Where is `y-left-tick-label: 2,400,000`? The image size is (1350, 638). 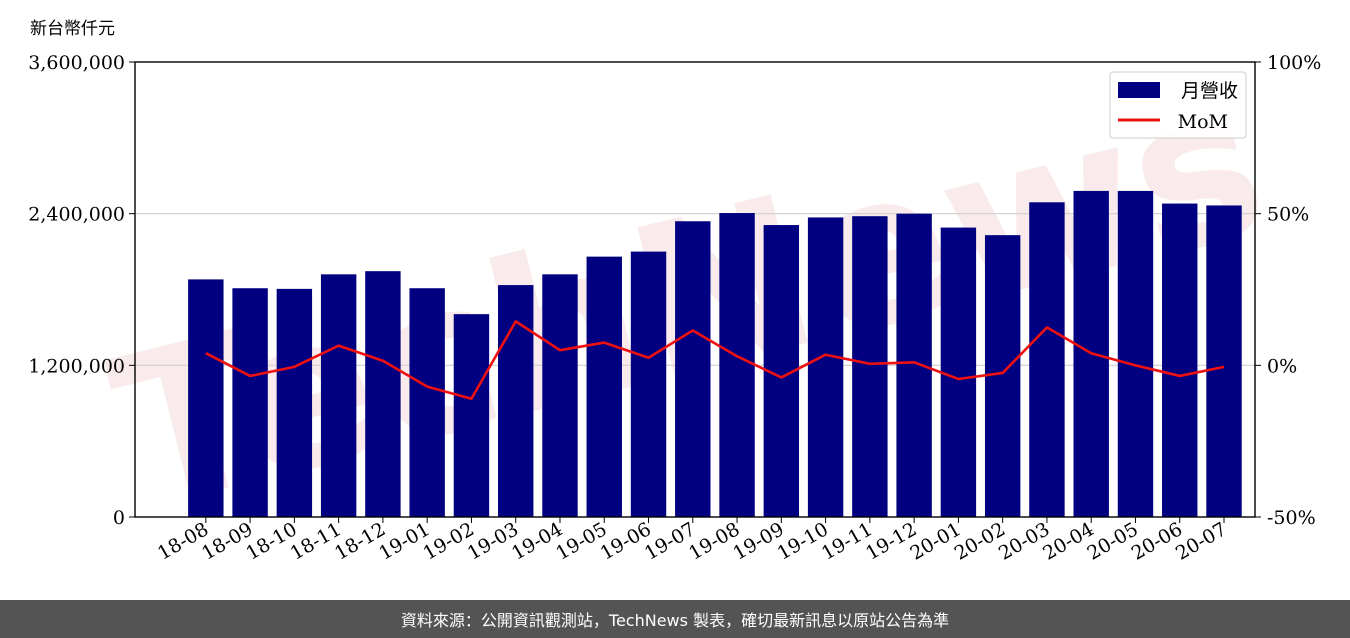
y-left-tick-label: 2,400,000 is located at coordinates (76, 215).